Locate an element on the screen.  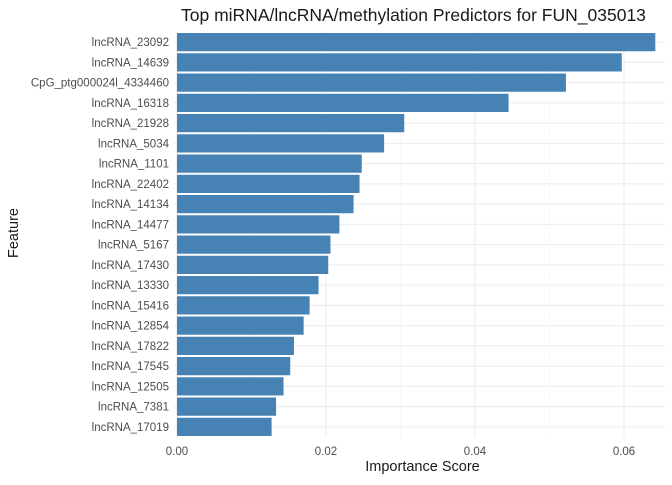
x-tick-label: 0.00 is located at coordinates (177, 452).